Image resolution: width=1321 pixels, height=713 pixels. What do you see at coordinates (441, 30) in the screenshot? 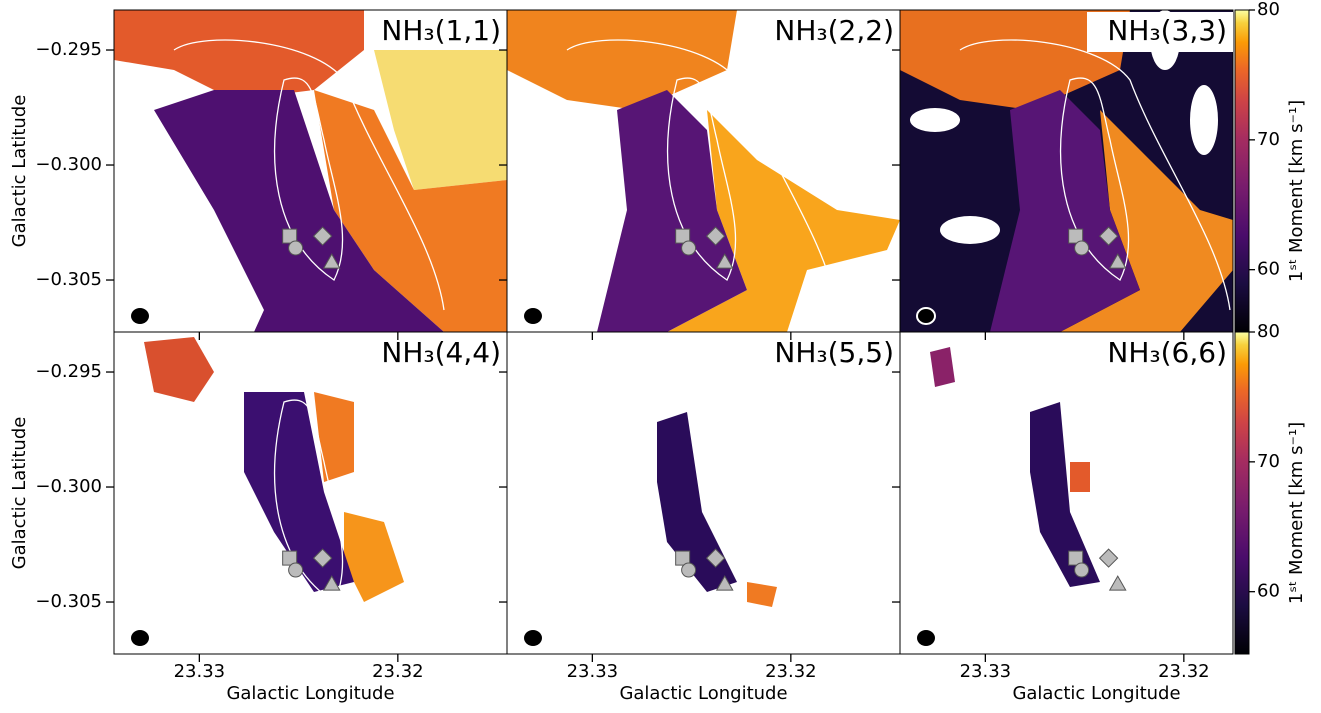
I see `panel-title: NH₃(1,1)` at bounding box center [441, 30].